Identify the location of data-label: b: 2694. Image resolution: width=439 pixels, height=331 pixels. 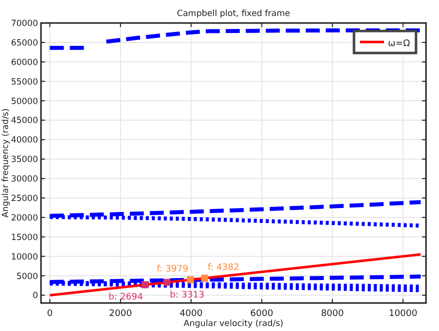
(126, 297).